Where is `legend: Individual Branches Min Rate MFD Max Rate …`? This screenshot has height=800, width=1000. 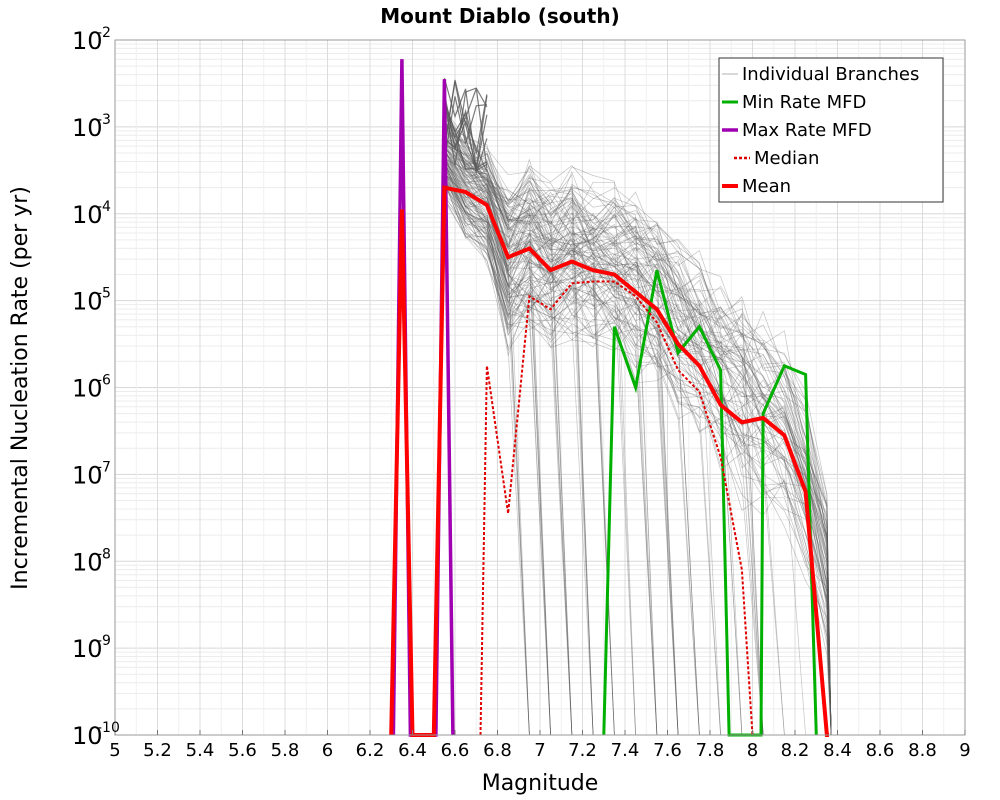
legend: Individual Branches Min Rate MFD Max Rate … is located at coordinates (831, 130).